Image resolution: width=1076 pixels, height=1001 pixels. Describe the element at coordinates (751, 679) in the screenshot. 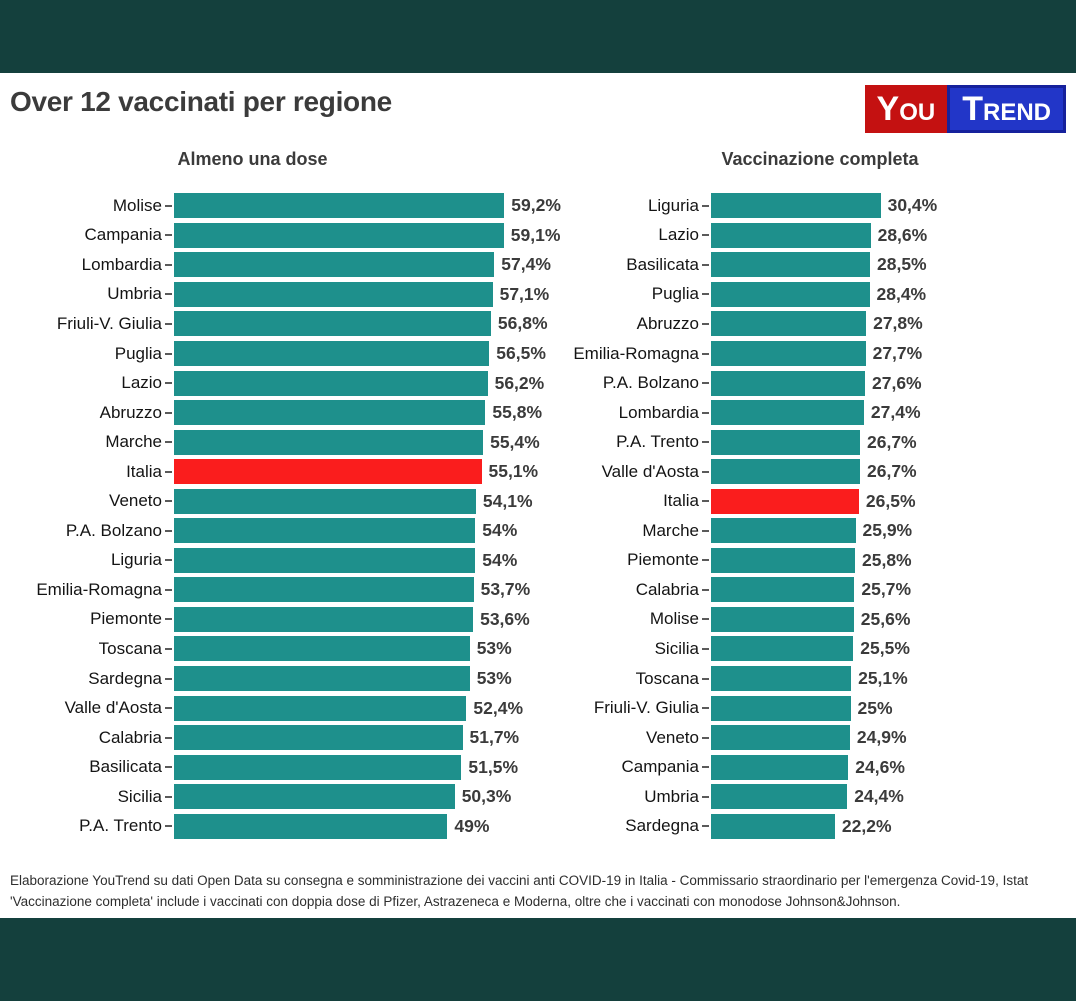

I see `chart-row: Toscana 25,1%` at that location.